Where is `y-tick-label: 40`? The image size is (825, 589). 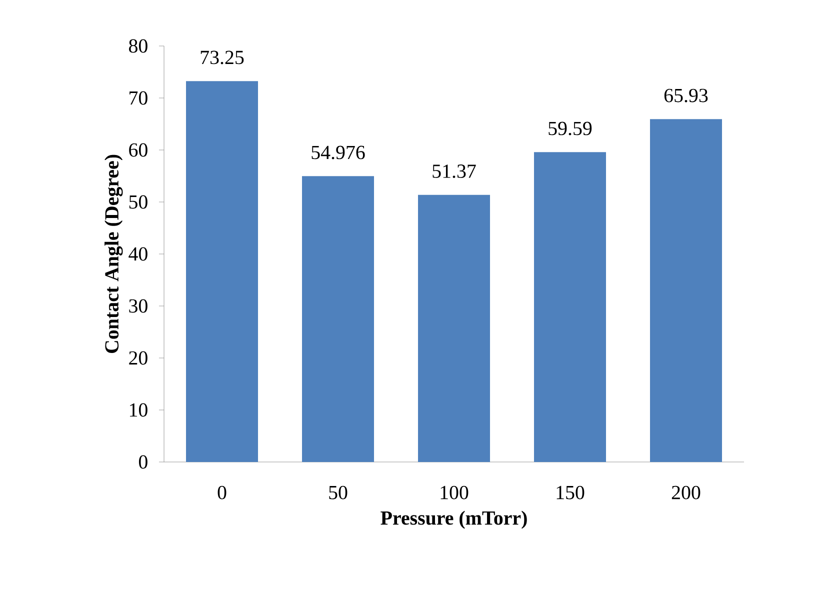
y-tick-label: 40 is located at coordinates (138, 254).